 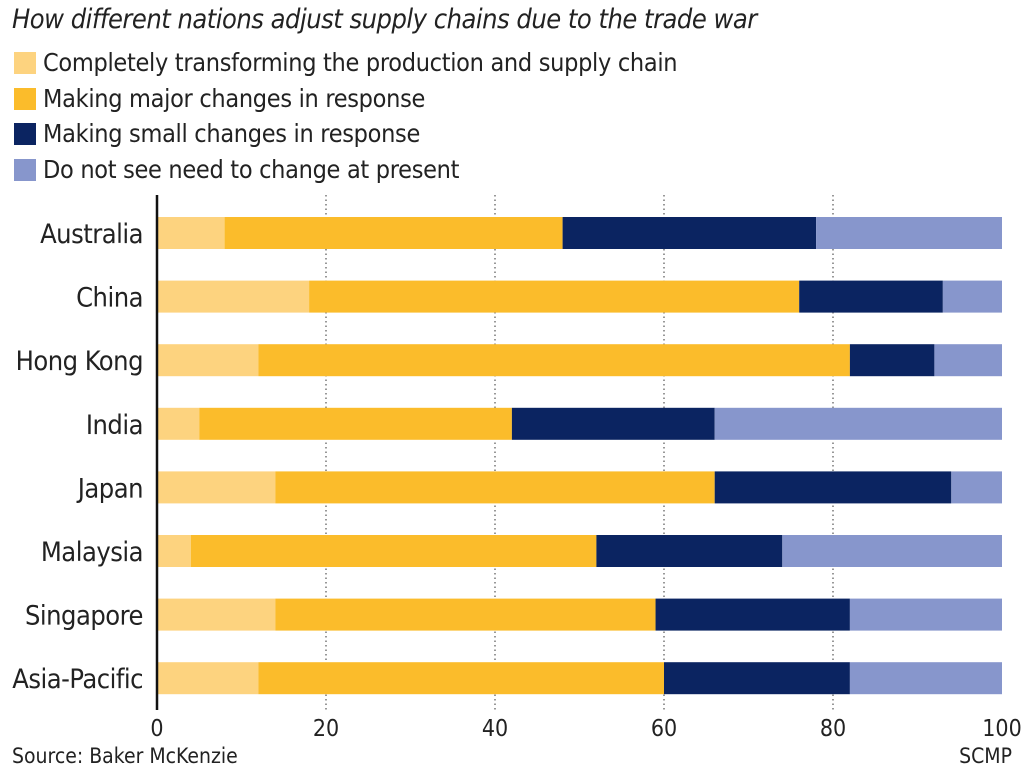 I want to click on legend-label: Making small changes in response, so click(x=232, y=133).